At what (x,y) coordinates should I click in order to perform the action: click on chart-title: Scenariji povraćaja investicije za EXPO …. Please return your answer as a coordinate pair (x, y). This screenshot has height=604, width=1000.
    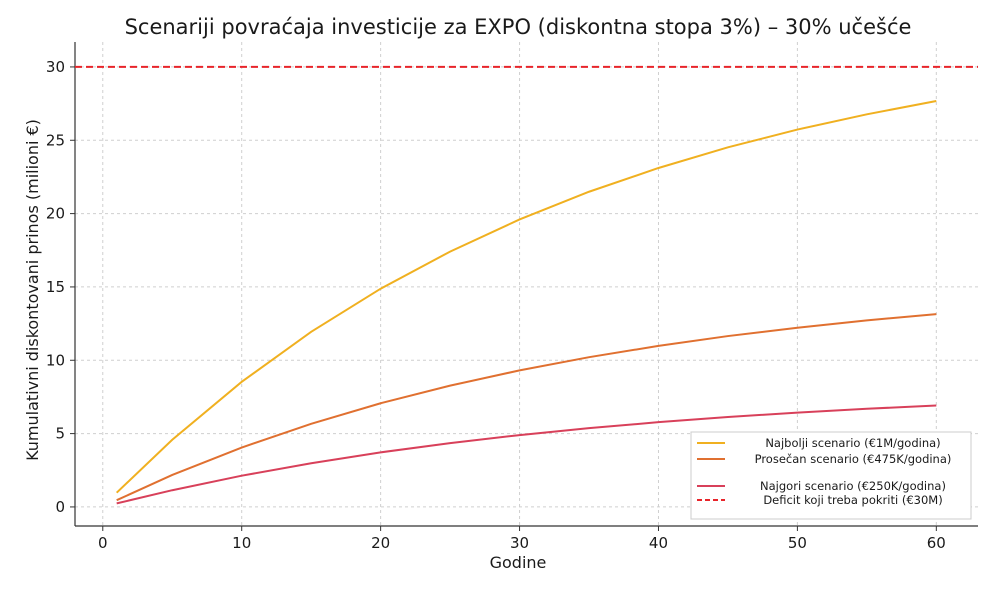
    Looking at the image, I should click on (518, 27).